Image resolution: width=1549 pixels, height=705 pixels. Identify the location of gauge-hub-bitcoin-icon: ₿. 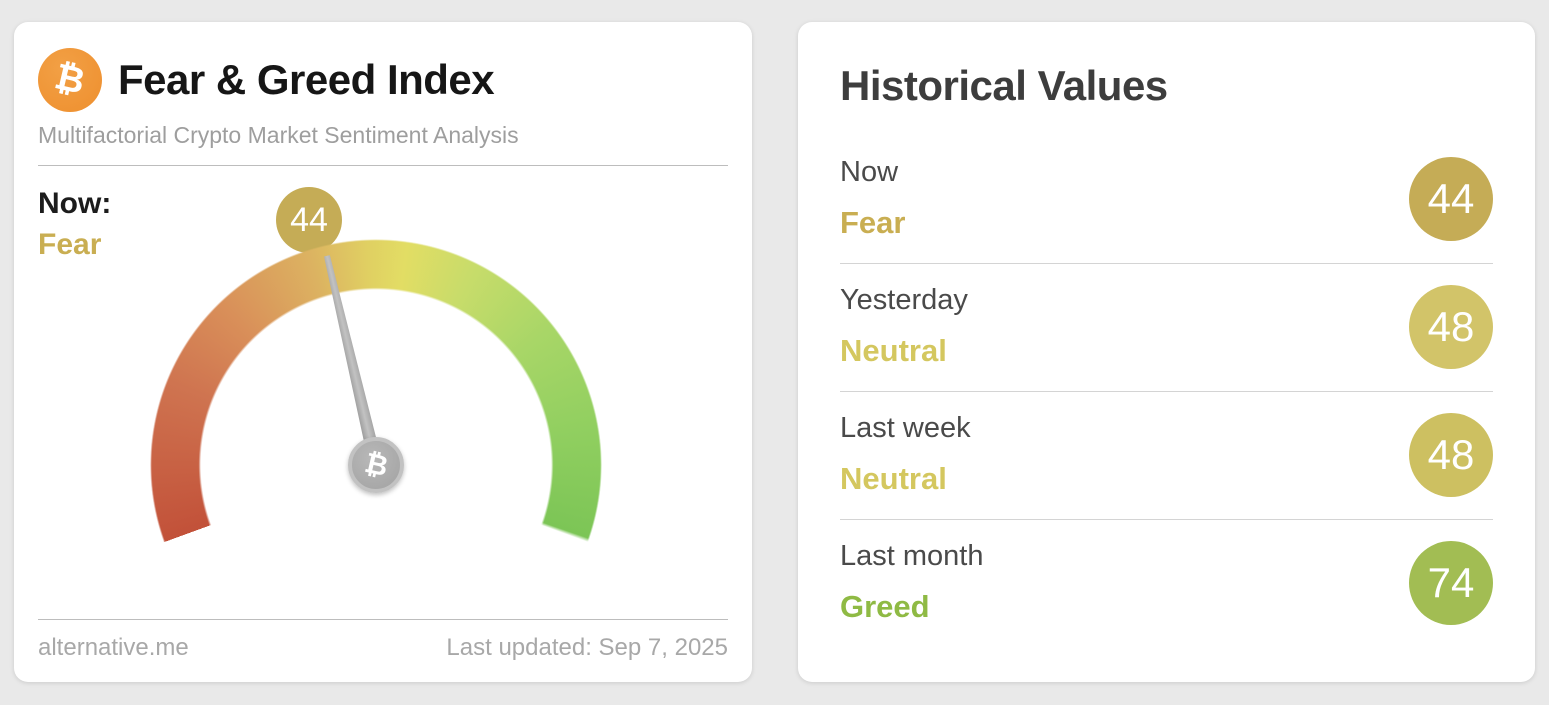
(376, 465).